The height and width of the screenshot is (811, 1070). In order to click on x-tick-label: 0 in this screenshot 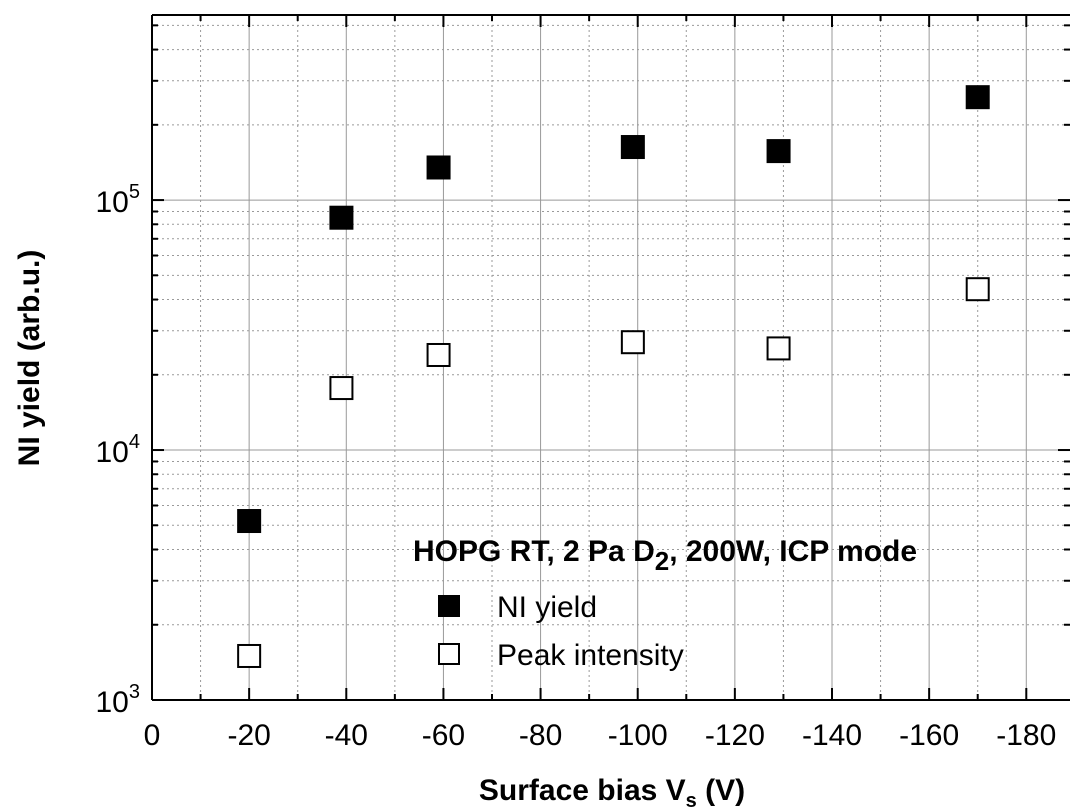, I will do `click(152, 735)`.